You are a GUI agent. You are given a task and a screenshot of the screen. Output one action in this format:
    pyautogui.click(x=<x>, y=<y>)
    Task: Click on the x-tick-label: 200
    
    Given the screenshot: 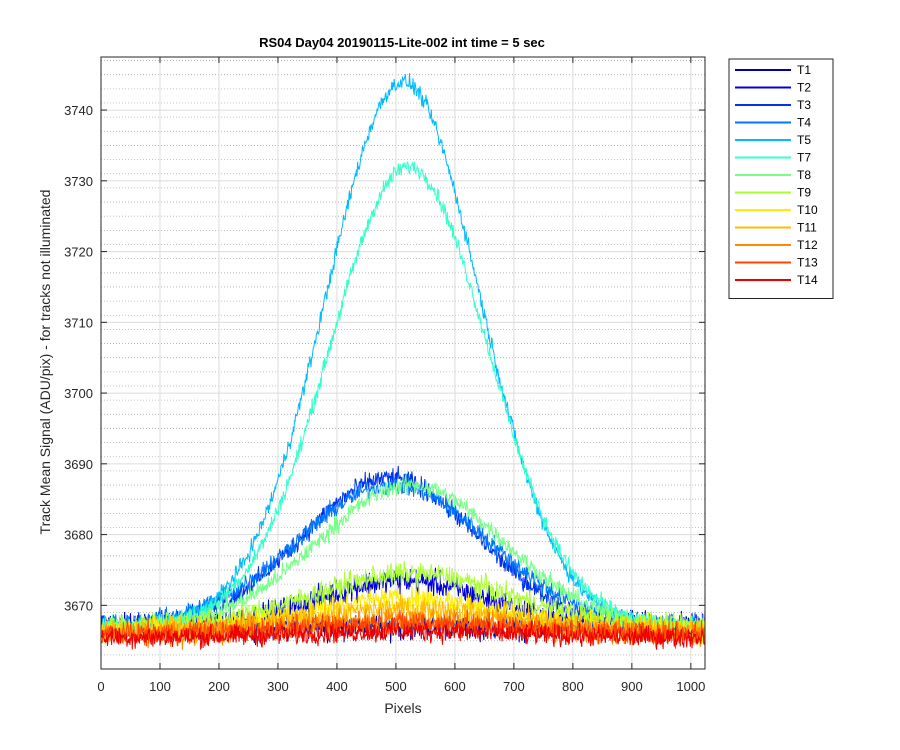 What is the action you would take?
    pyautogui.click(x=219, y=686)
    